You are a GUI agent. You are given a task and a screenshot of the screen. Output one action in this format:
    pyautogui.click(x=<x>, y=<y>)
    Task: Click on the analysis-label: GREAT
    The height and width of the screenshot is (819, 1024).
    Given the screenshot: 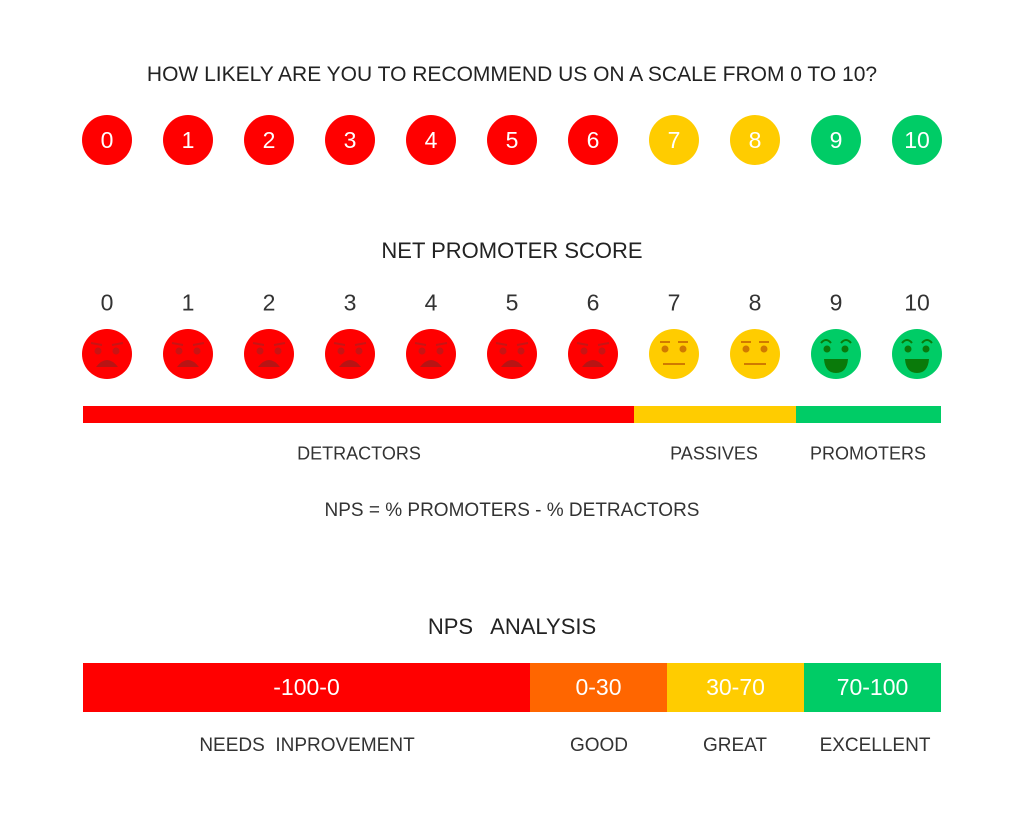 What is the action you would take?
    pyautogui.click(x=735, y=745)
    